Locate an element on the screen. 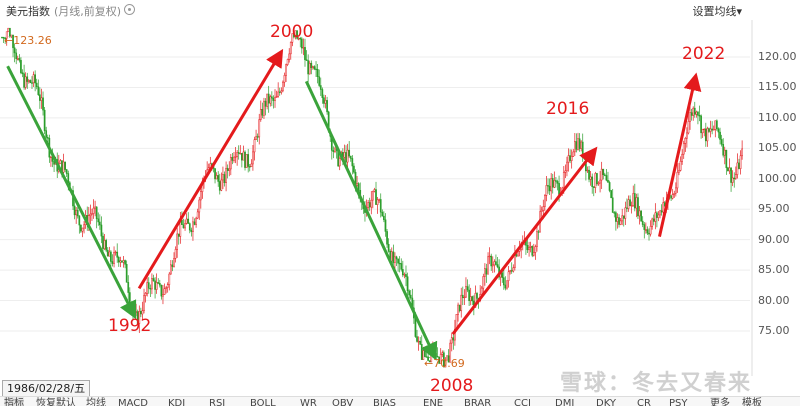 The height and width of the screenshot is (406, 800). trend-arrow-1992-2000 is located at coordinates (210, 169).